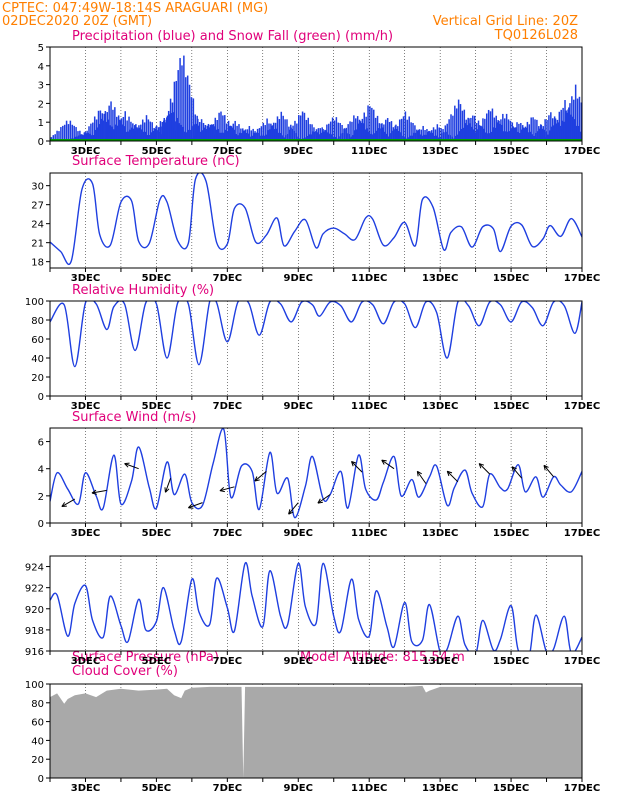 The width and height of the screenshot is (618, 804). Describe the element at coordinates (37, 359) in the screenshot. I see `y-tick-label: 40` at that location.